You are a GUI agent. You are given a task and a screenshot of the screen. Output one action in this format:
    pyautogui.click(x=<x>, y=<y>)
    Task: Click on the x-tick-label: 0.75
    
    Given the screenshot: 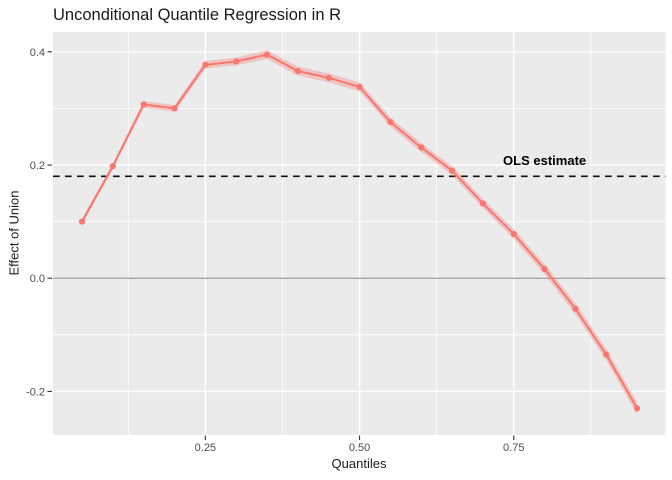 What is the action you would take?
    pyautogui.click(x=513, y=448)
    